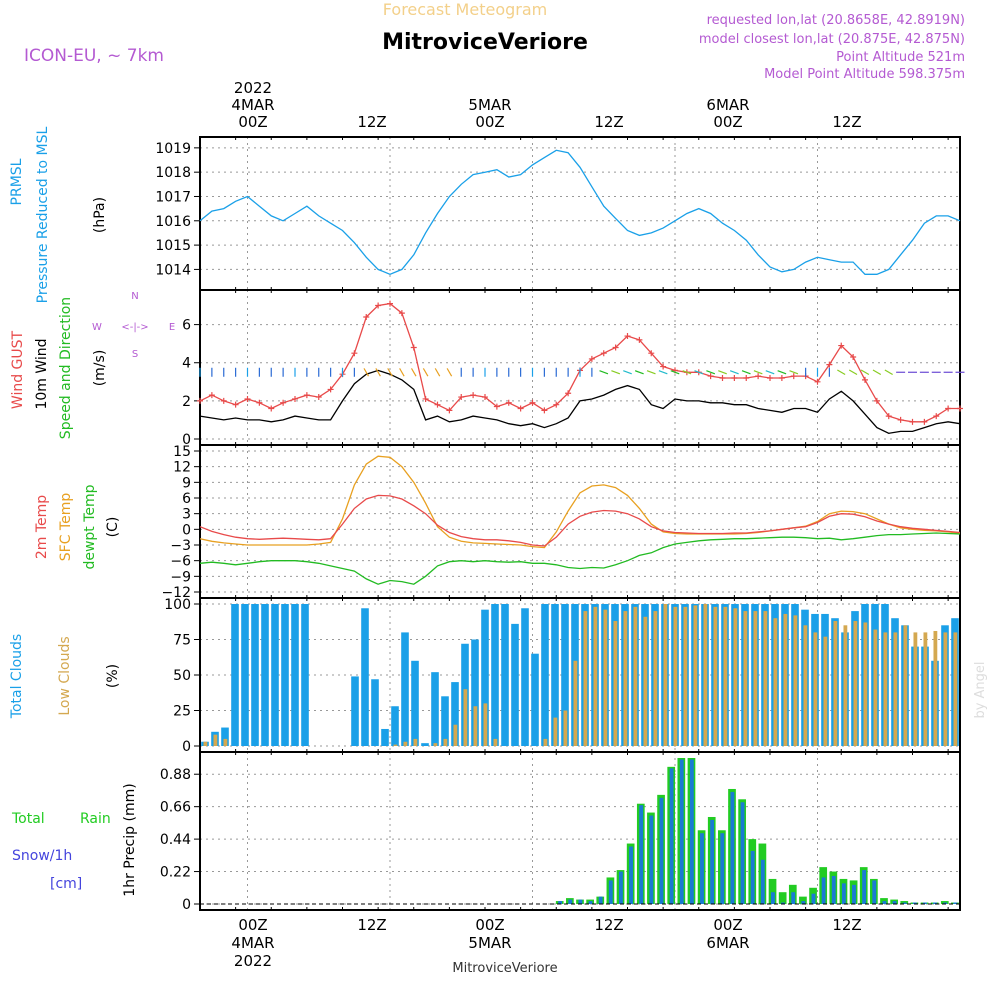 The height and width of the screenshot is (1000, 1000). Describe the element at coordinates (130, 839) in the screenshot. I see `precip-axis-label: 1hr Precip (mm)` at that location.